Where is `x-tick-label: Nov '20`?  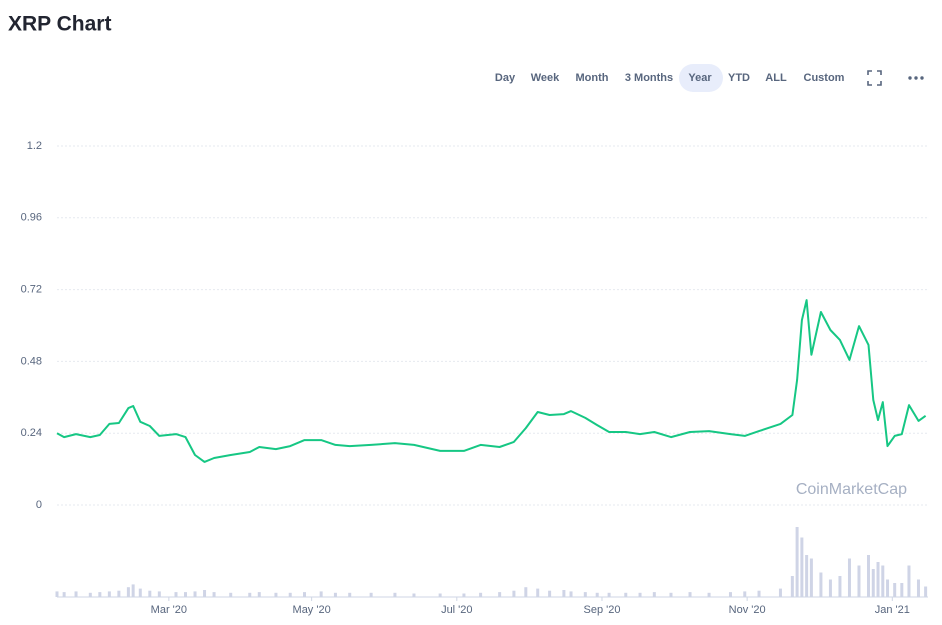
x-tick-label: Nov '20 is located at coordinates (747, 610).